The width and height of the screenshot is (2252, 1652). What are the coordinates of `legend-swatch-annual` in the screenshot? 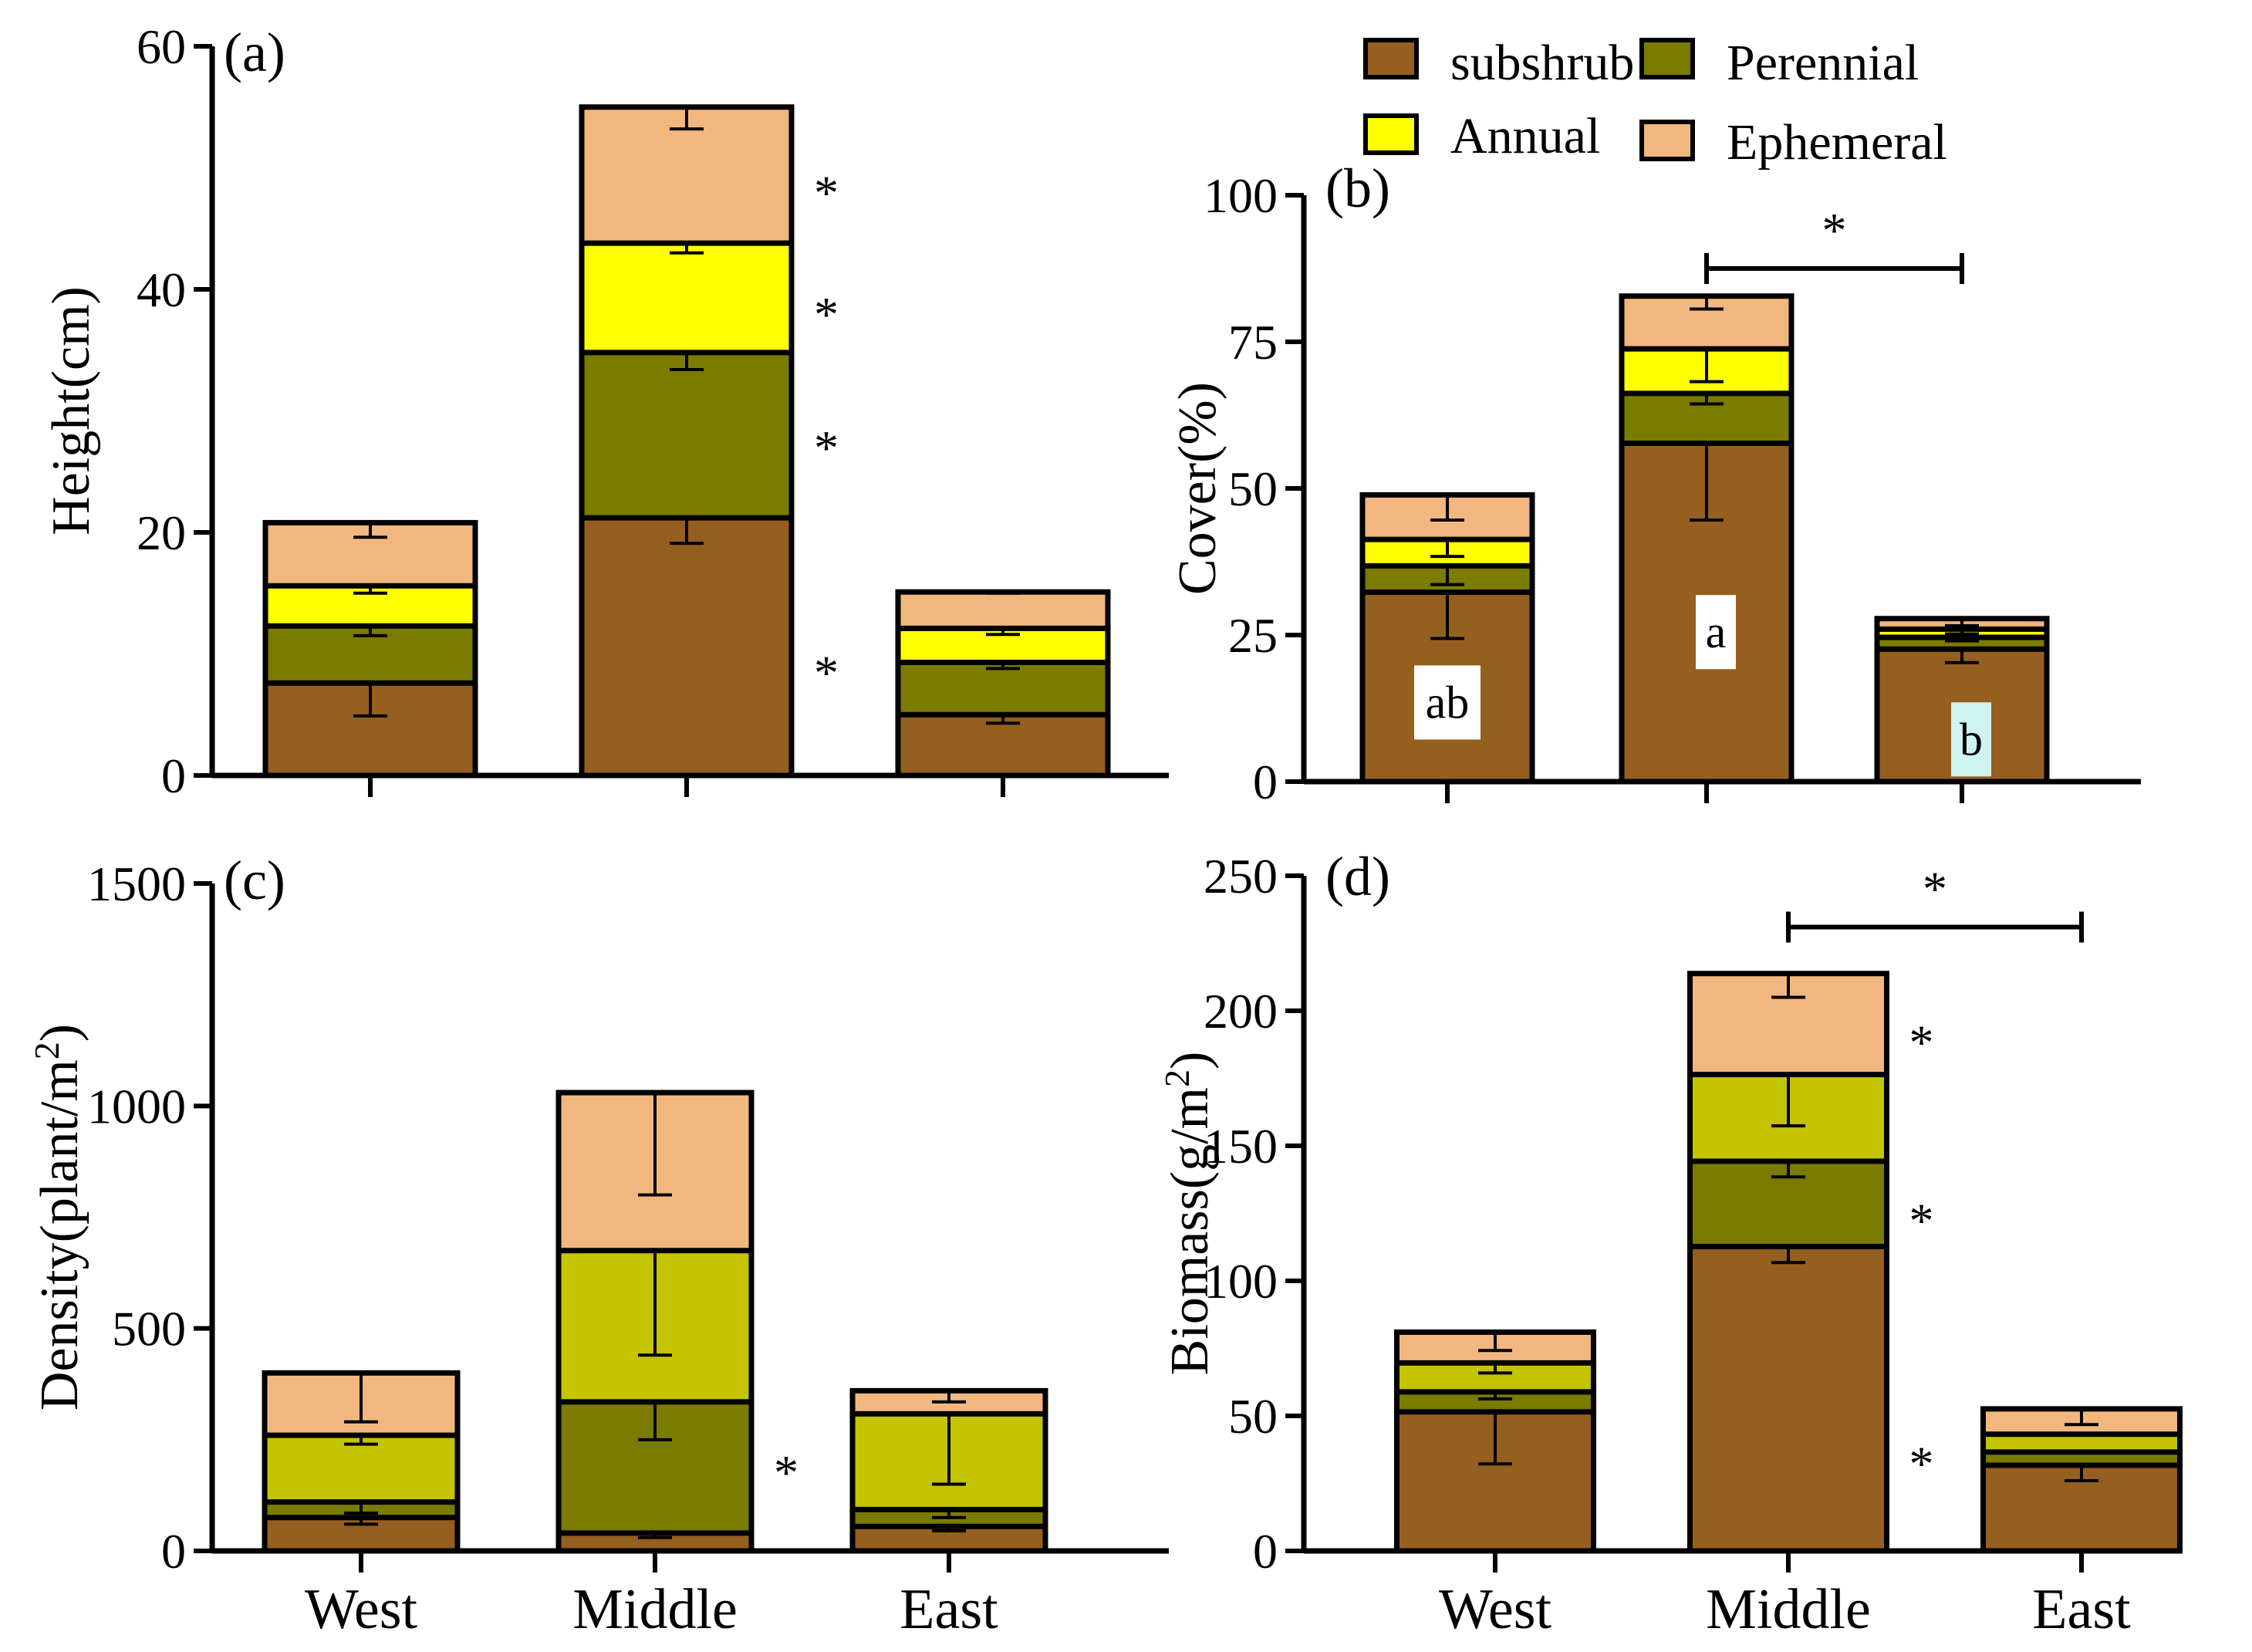 It's located at (1391, 134).